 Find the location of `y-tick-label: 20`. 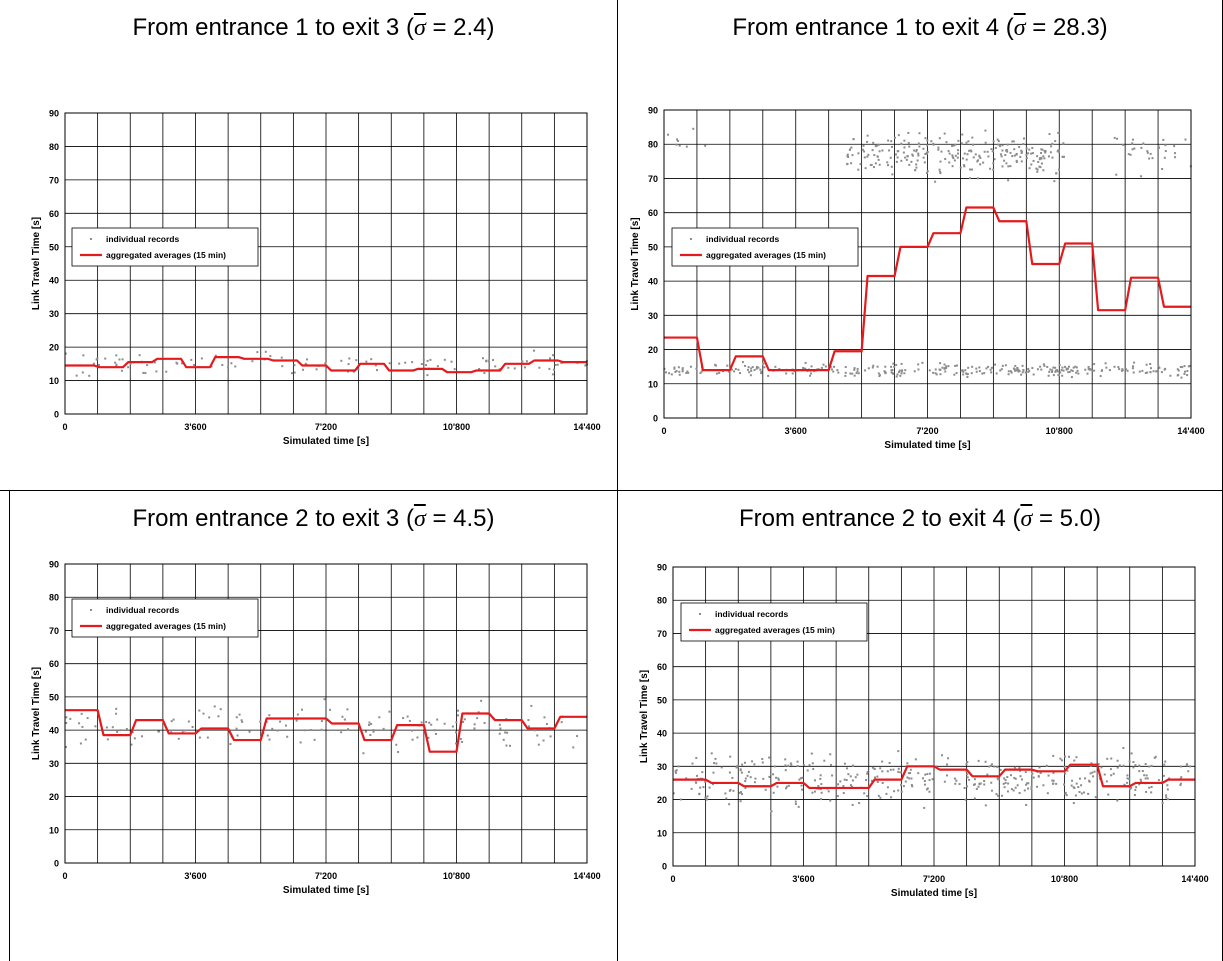

y-tick-label: 20 is located at coordinates (662, 800).